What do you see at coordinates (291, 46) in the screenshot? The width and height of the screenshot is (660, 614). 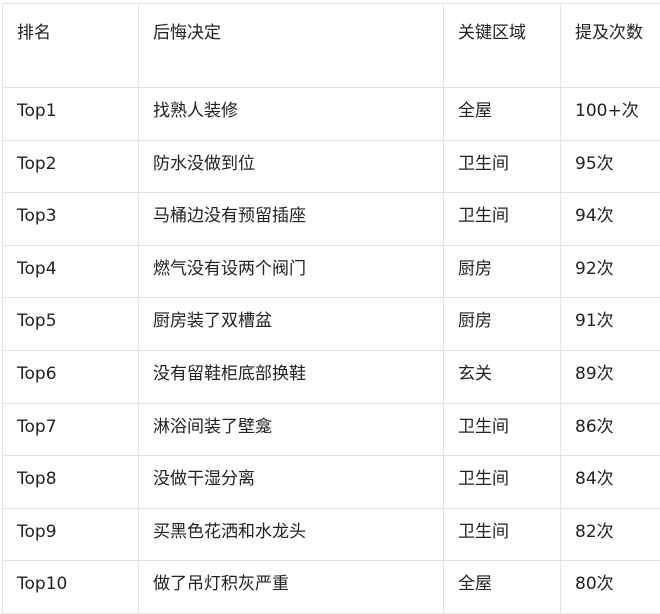 I see `header-decision: 后悔决定` at bounding box center [291, 46].